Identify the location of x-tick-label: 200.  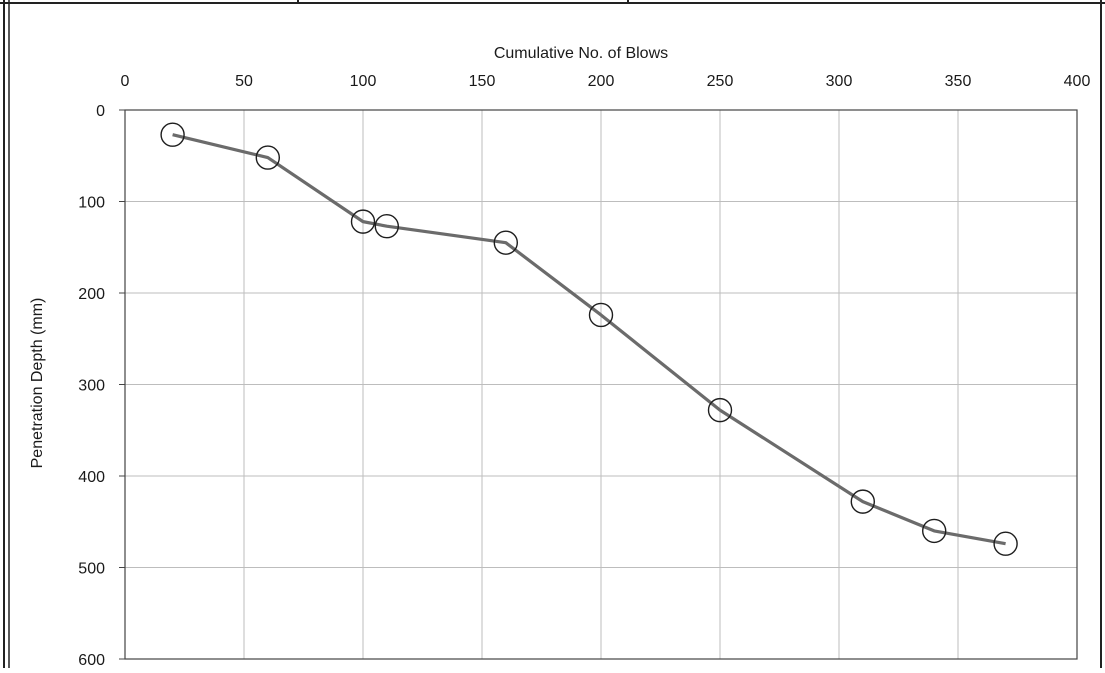
(601, 81).